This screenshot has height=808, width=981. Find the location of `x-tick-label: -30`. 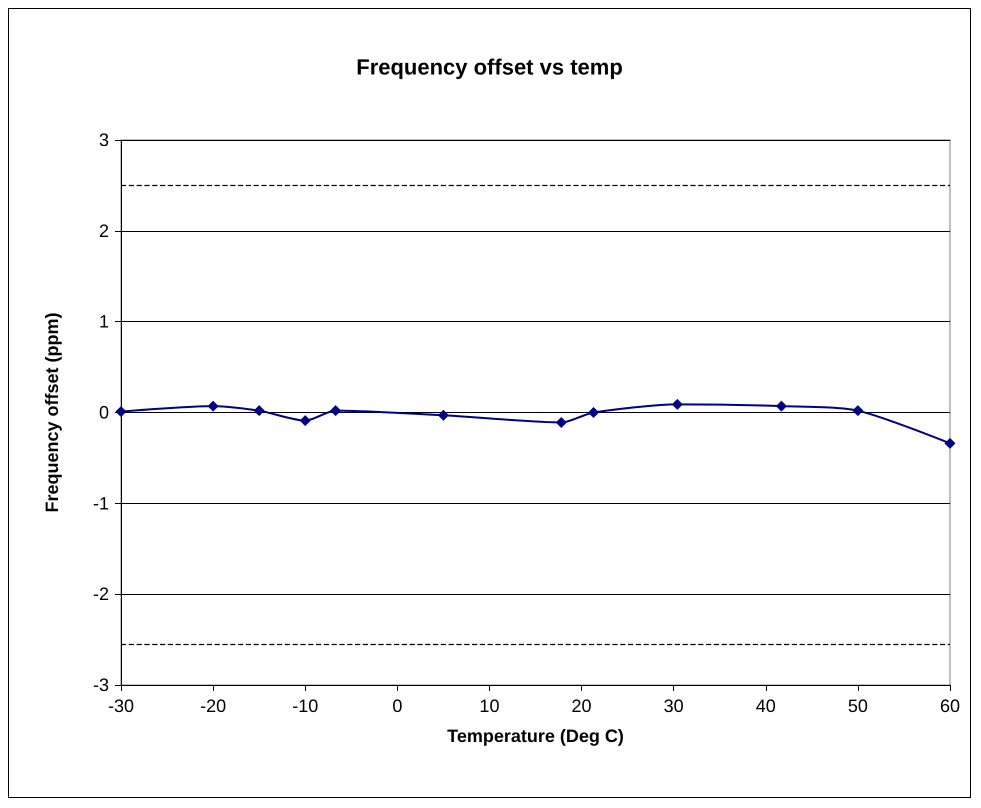

x-tick-label: -30 is located at coordinates (121, 706).